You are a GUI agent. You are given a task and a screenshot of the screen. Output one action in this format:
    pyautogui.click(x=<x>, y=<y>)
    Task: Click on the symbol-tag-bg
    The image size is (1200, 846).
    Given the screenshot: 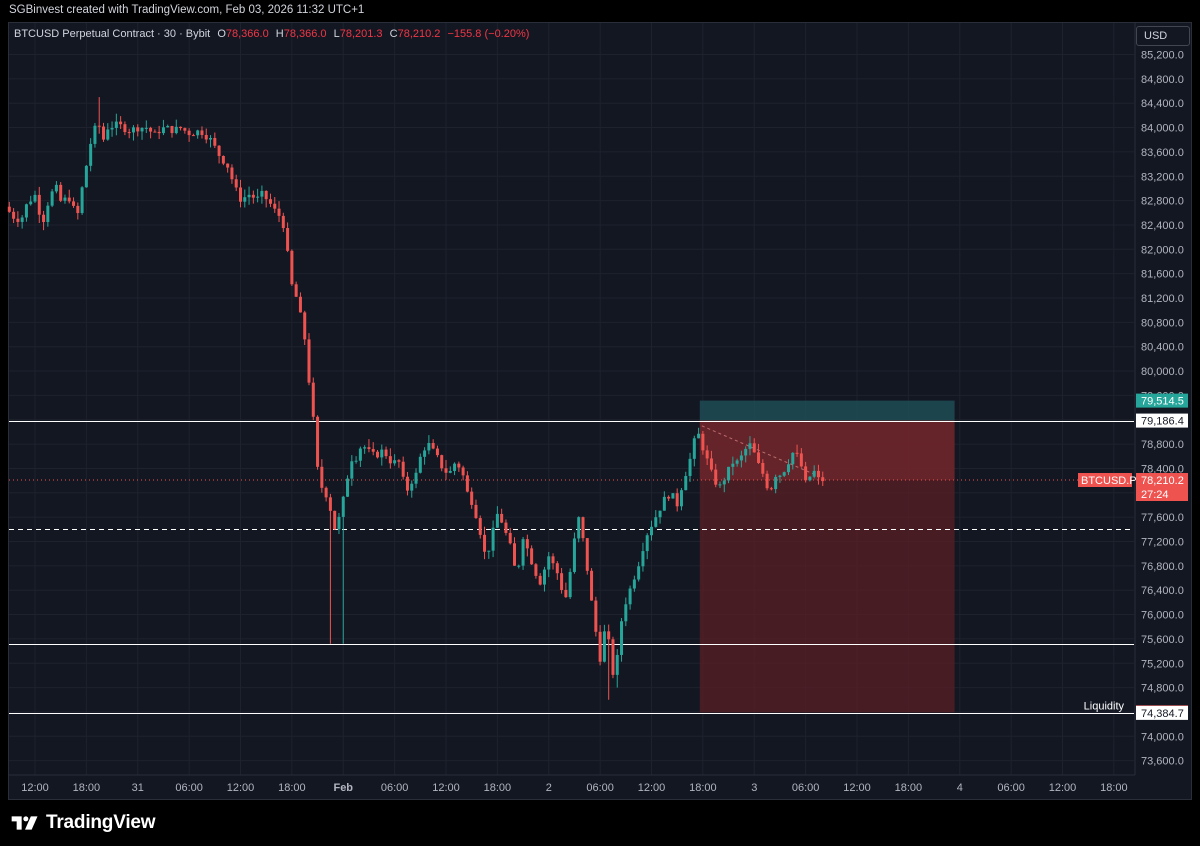 What is the action you would take?
    pyautogui.click(x=1105, y=480)
    